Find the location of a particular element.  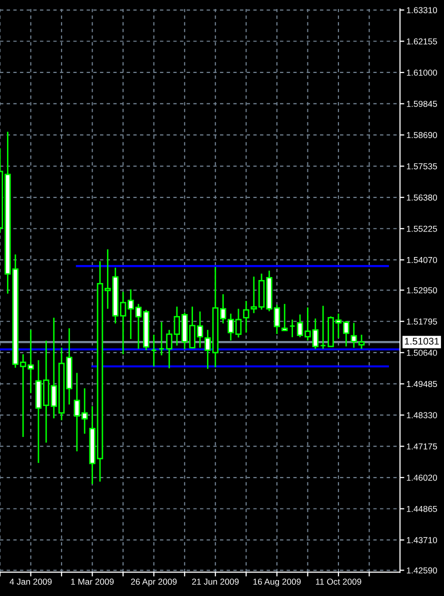

y-tick-label: 1.49485 is located at coordinates (422, 384).